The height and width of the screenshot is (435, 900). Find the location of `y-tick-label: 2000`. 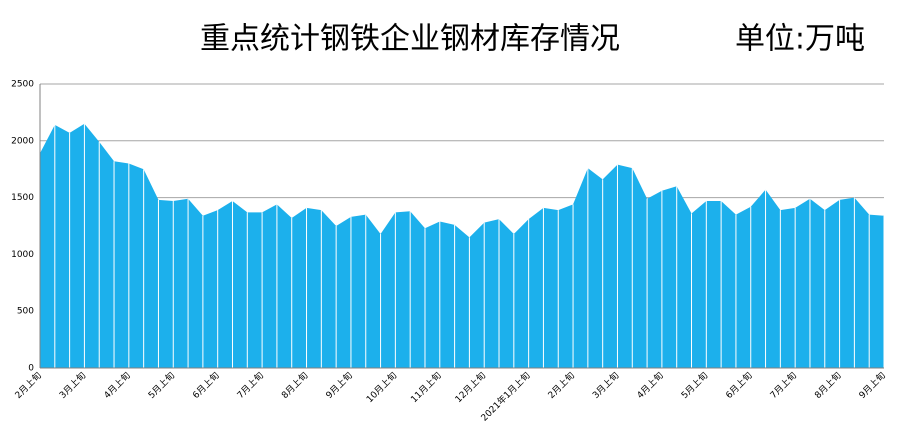

y-tick-label: 2000 is located at coordinates (22, 141).